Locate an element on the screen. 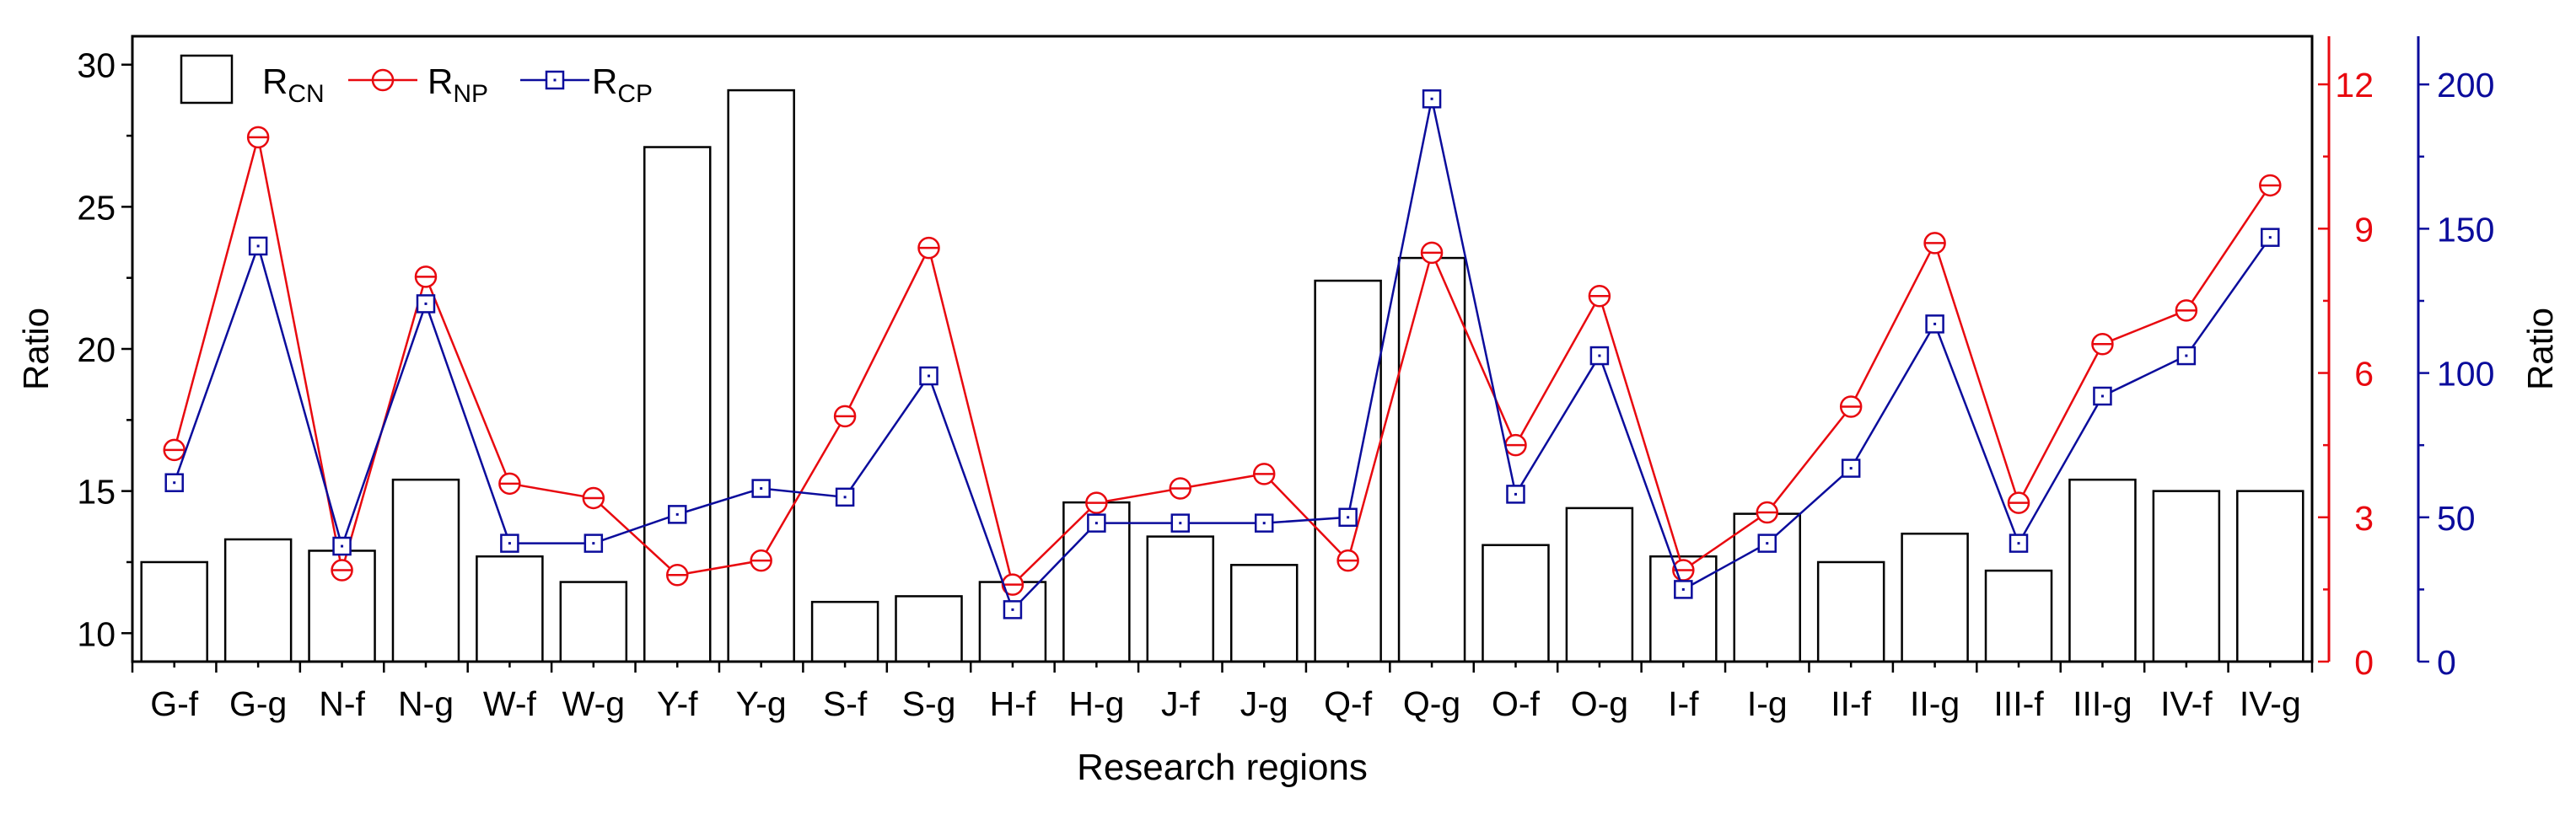 This screenshot has width=2576, height=815. point-rcp-O-f-dot is located at coordinates (1515, 494).